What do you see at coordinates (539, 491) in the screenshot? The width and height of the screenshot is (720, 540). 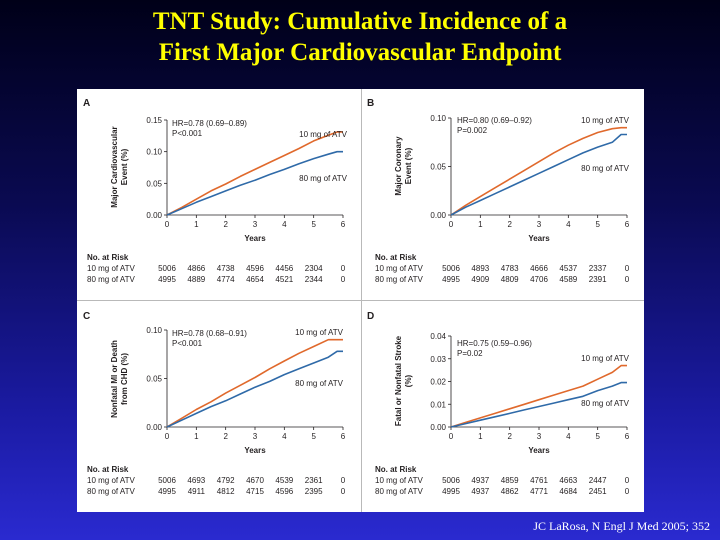 I see `risk-table-cell: 4771` at bounding box center [539, 491].